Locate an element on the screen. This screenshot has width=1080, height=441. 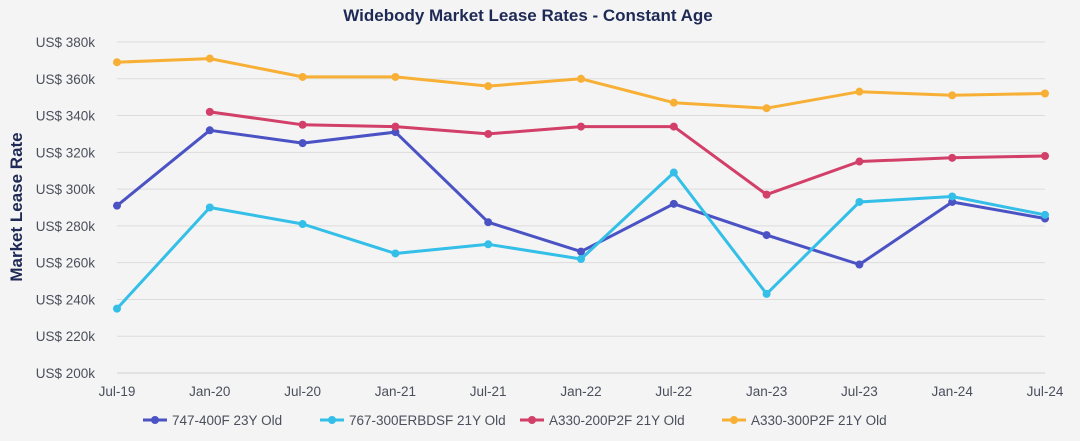
y-tick-label: US$ 280k is located at coordinates (66, 226).